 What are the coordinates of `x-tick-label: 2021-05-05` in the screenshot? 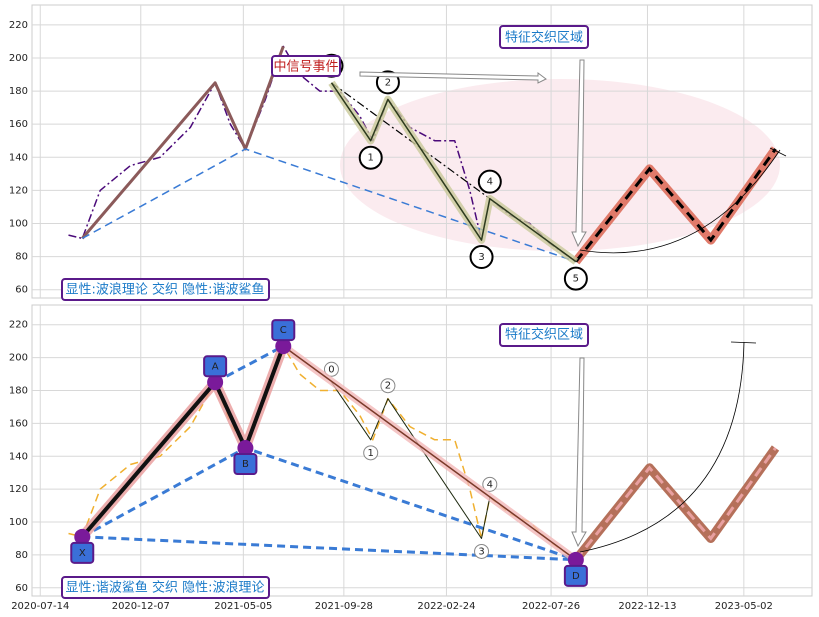 It's located at (243, 606).